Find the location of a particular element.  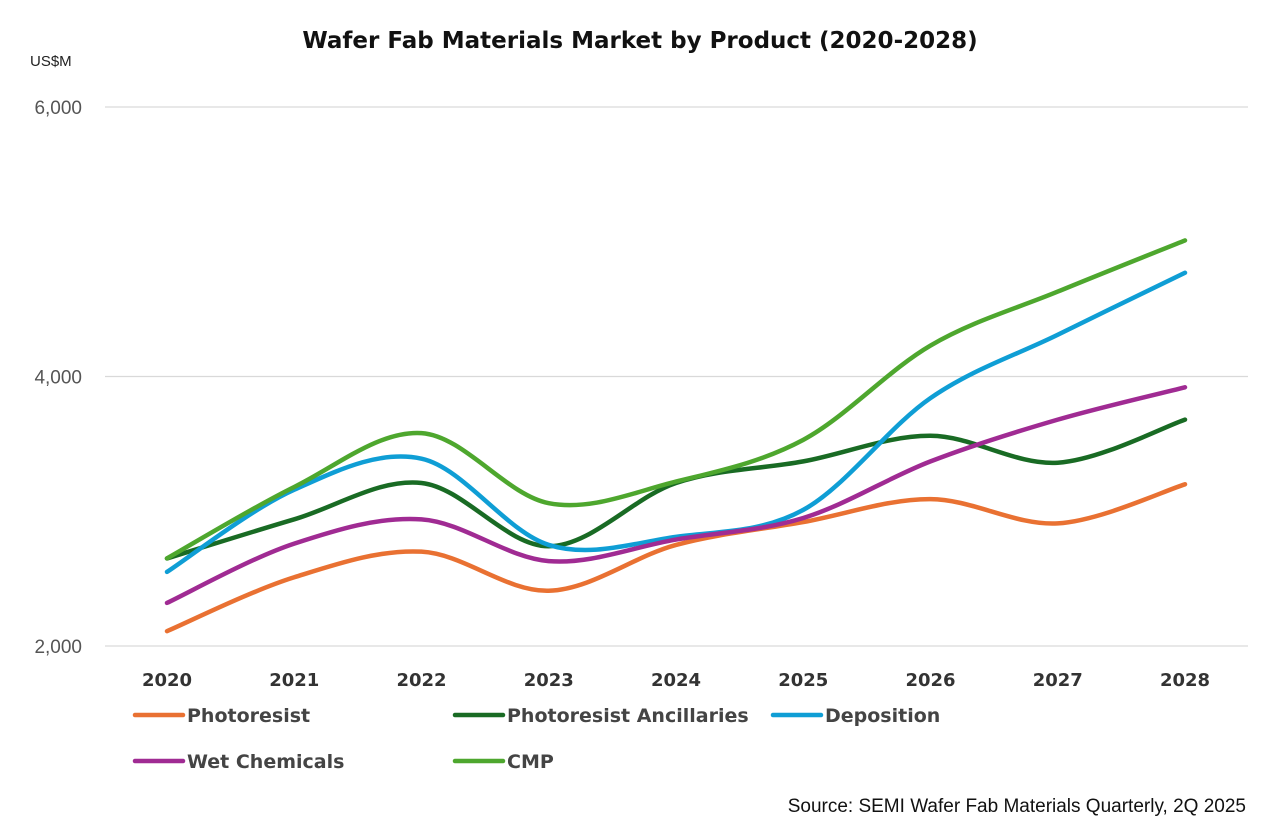

legend-label-cmp: CMP is located at coordinates (530, 762).